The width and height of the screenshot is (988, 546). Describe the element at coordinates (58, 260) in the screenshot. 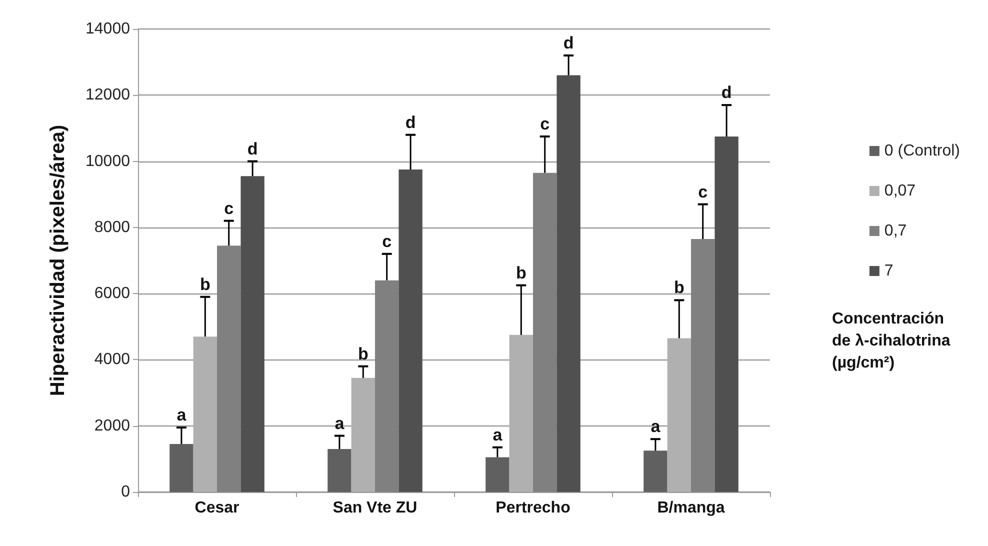

I see `y-axis-title: Hiperactividad (pixeles/área)` at that location.